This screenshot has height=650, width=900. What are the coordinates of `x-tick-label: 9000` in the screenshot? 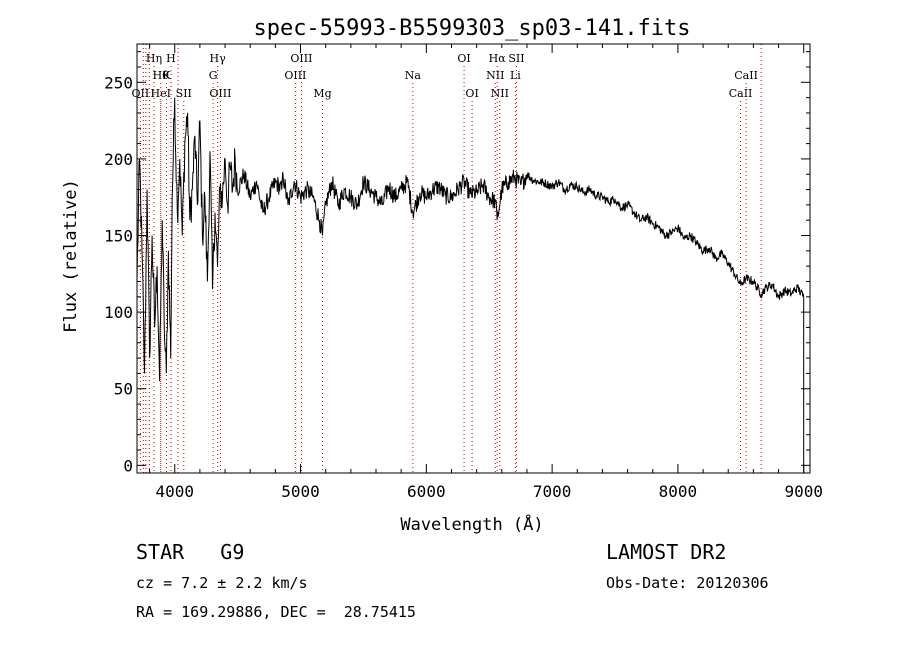 It's located at (803, 491).